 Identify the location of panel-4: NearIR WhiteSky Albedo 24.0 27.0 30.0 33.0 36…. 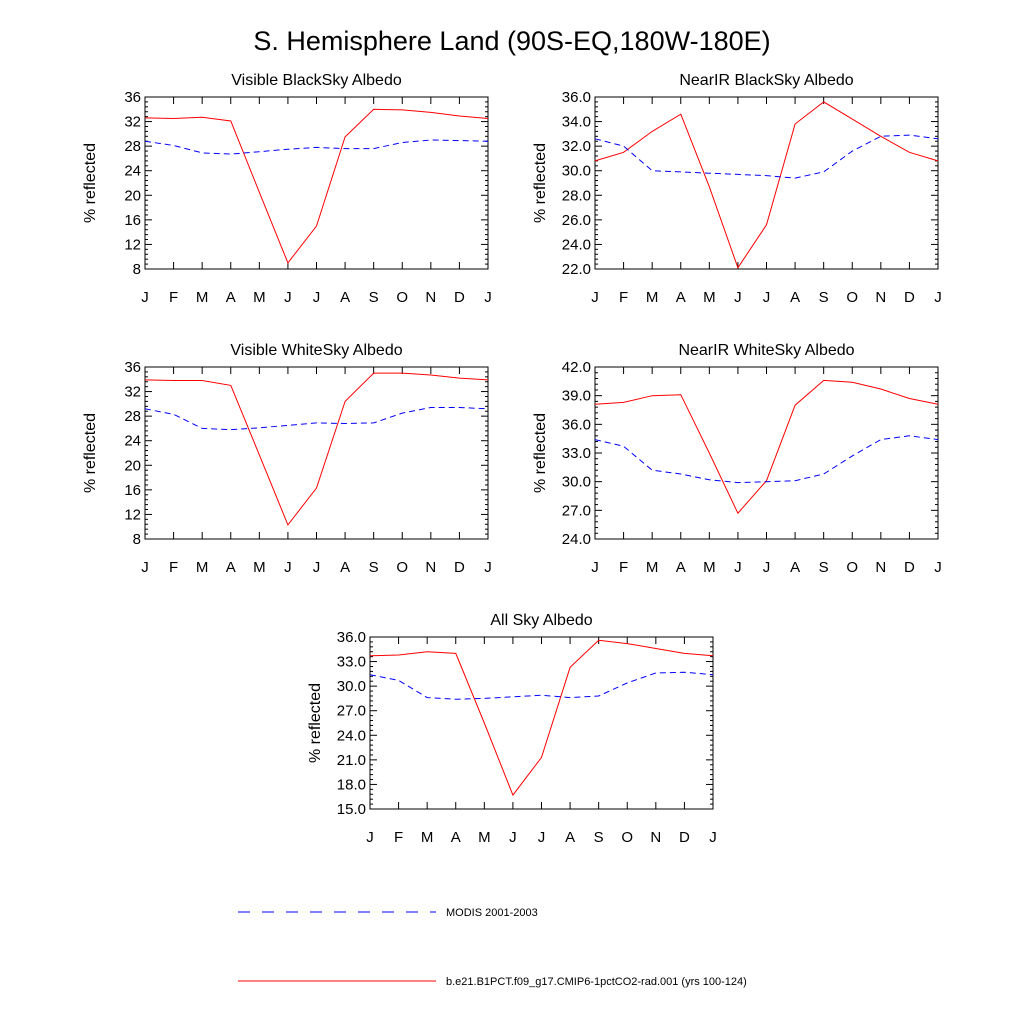
(737, 459).